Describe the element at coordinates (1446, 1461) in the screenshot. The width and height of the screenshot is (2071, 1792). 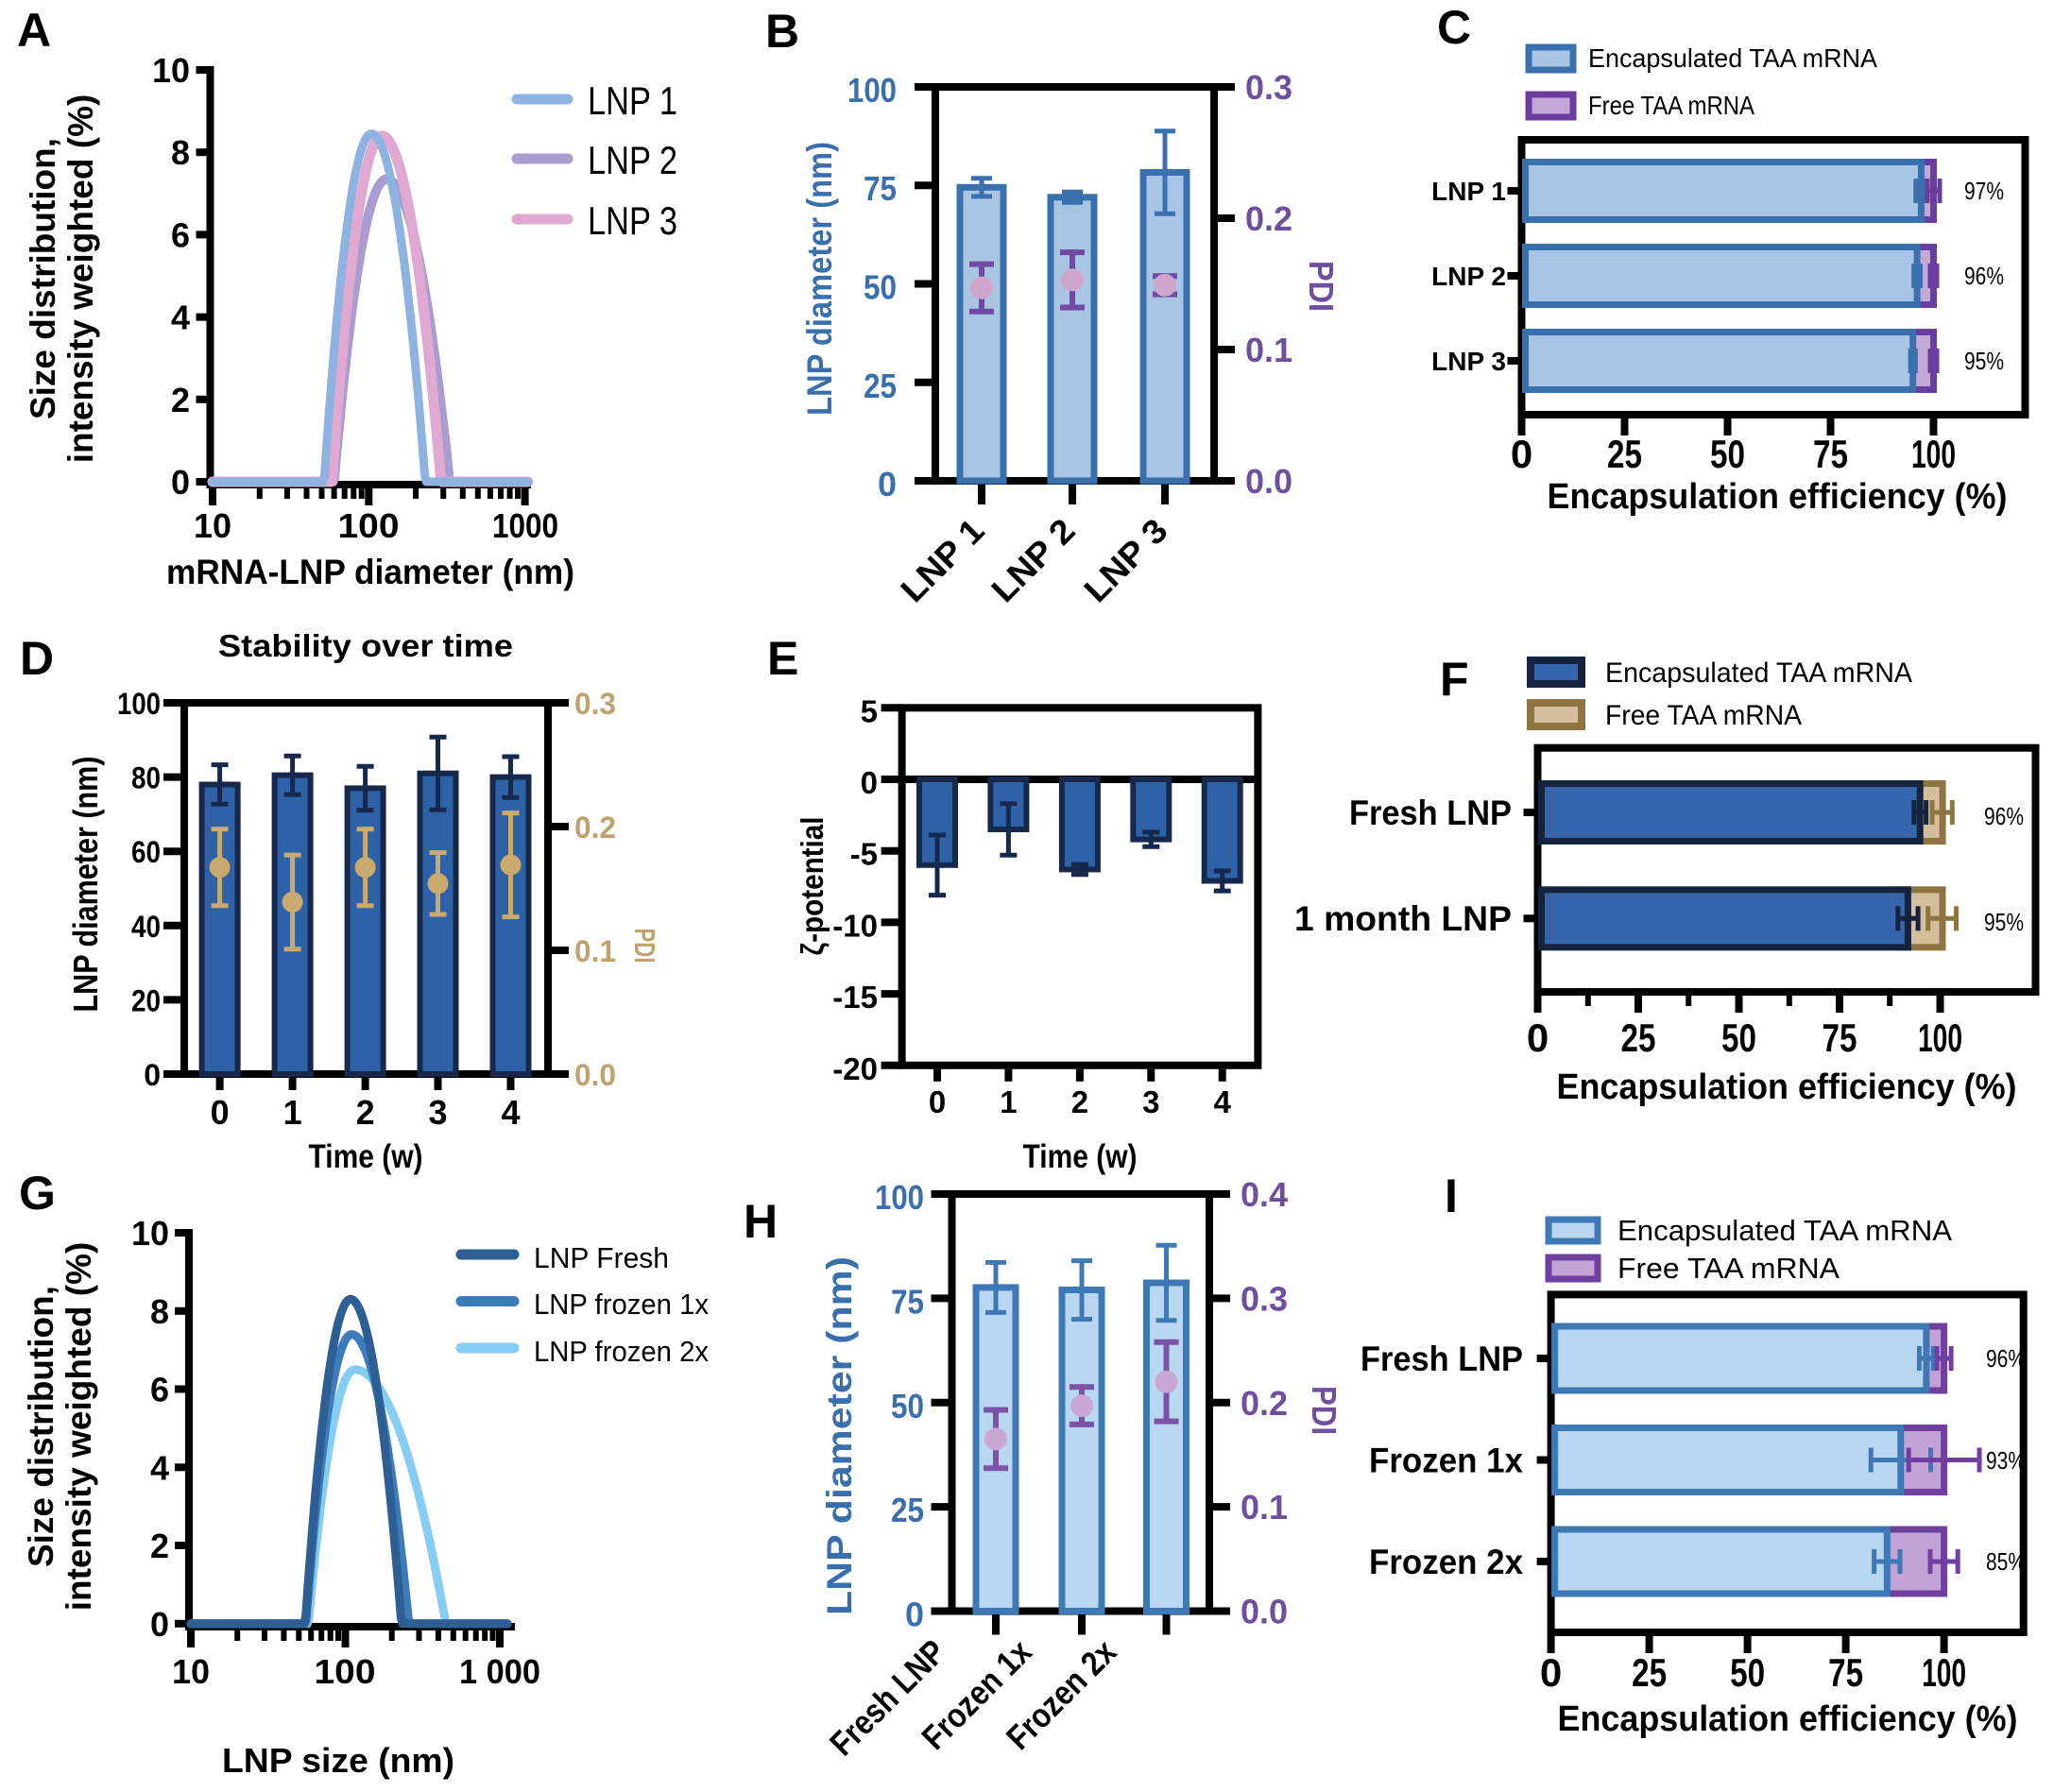
I see `svg-text: Frozen 1x` at that location.